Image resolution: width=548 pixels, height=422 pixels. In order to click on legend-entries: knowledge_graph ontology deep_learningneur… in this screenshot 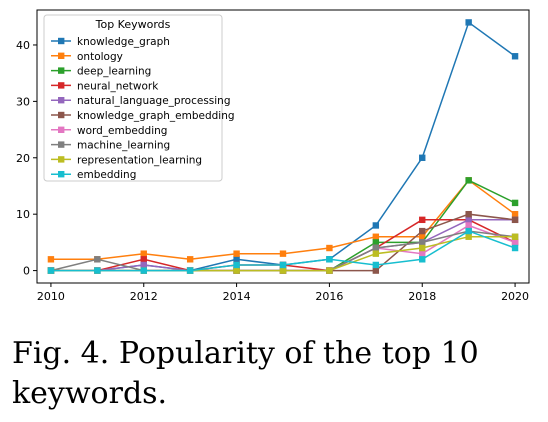, I will do `click(143, 108)`.